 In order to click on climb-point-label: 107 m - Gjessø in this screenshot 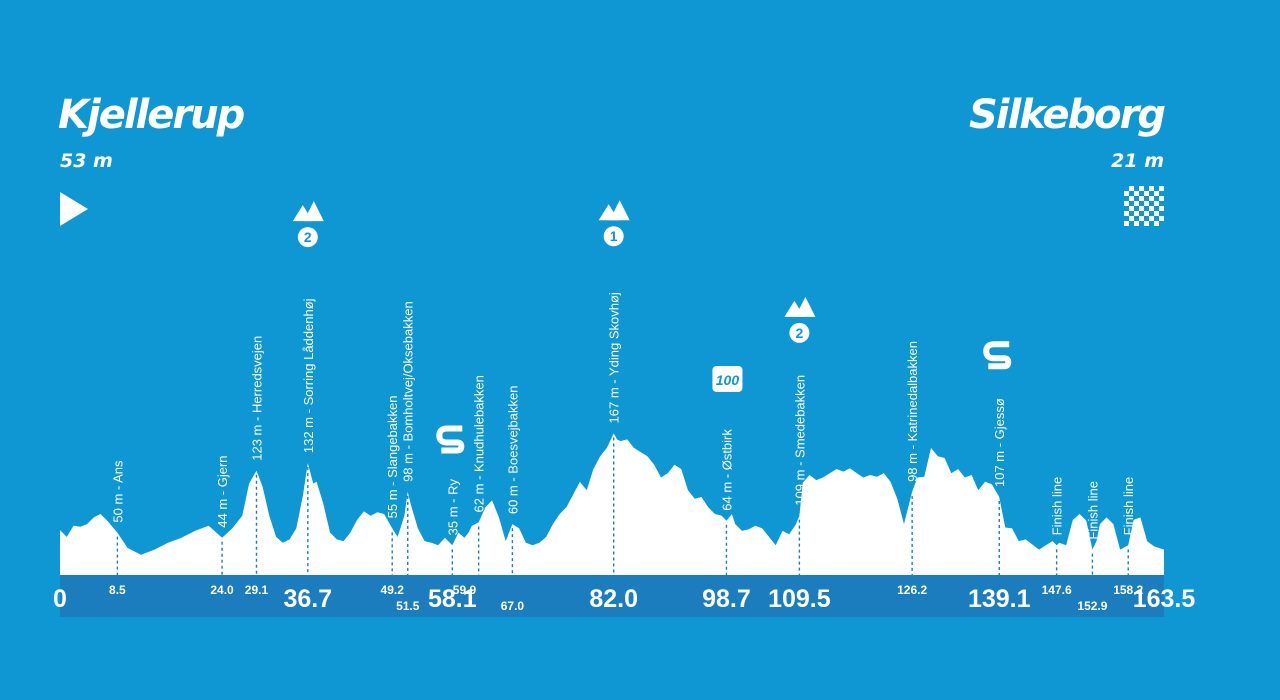, I will do `click(999, 442)`.